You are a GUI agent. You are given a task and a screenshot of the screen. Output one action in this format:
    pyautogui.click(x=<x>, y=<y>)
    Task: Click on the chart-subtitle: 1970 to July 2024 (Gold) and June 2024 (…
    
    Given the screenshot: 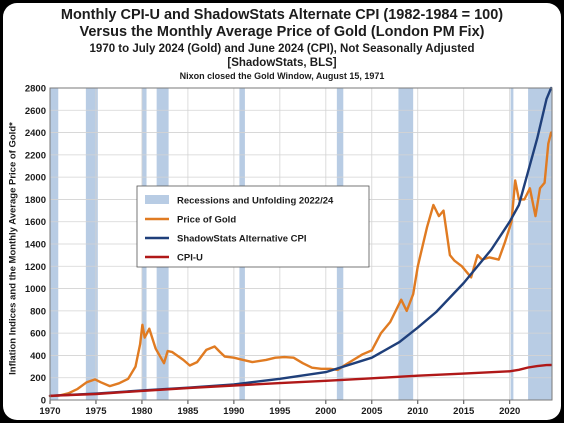 What is the action you would take?
    pyautogui.click(x=282, y=49)
    